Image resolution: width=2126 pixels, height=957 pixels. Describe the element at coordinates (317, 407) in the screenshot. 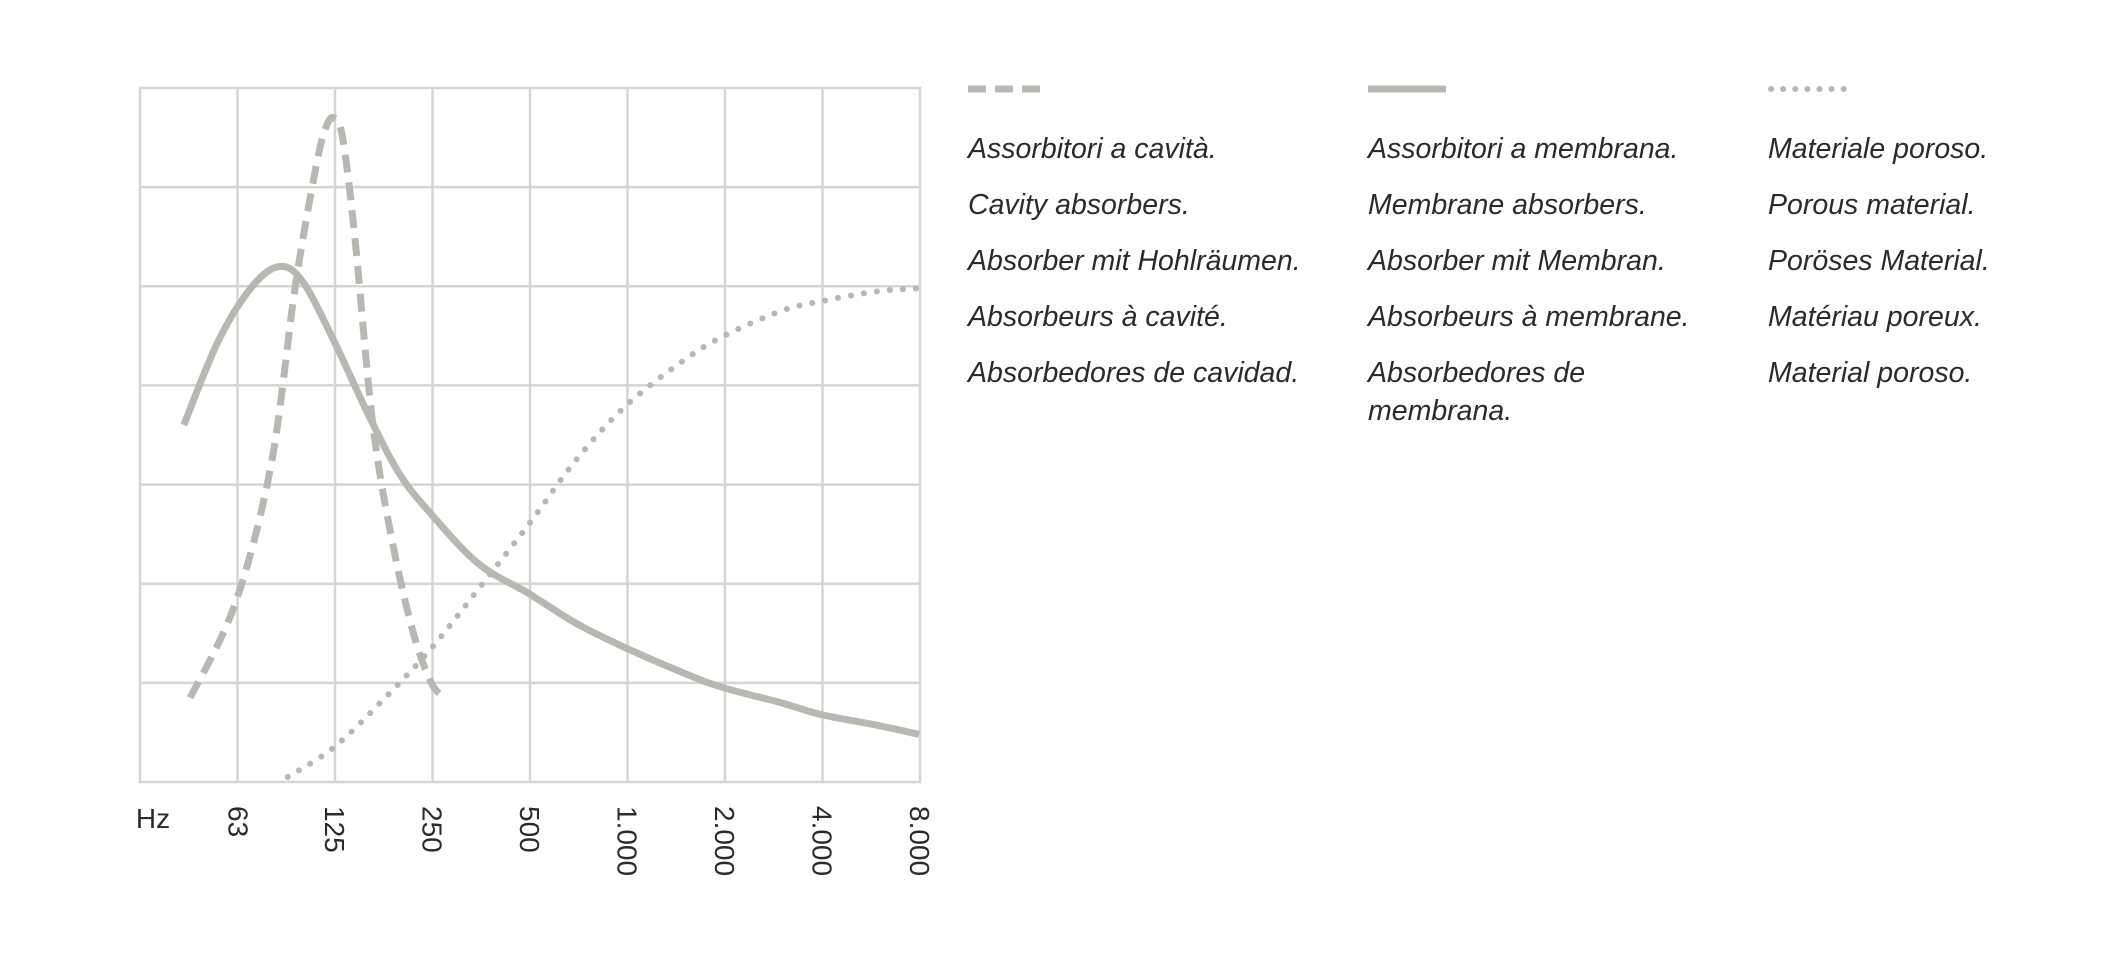

I see `series-line-cavity` at that location.